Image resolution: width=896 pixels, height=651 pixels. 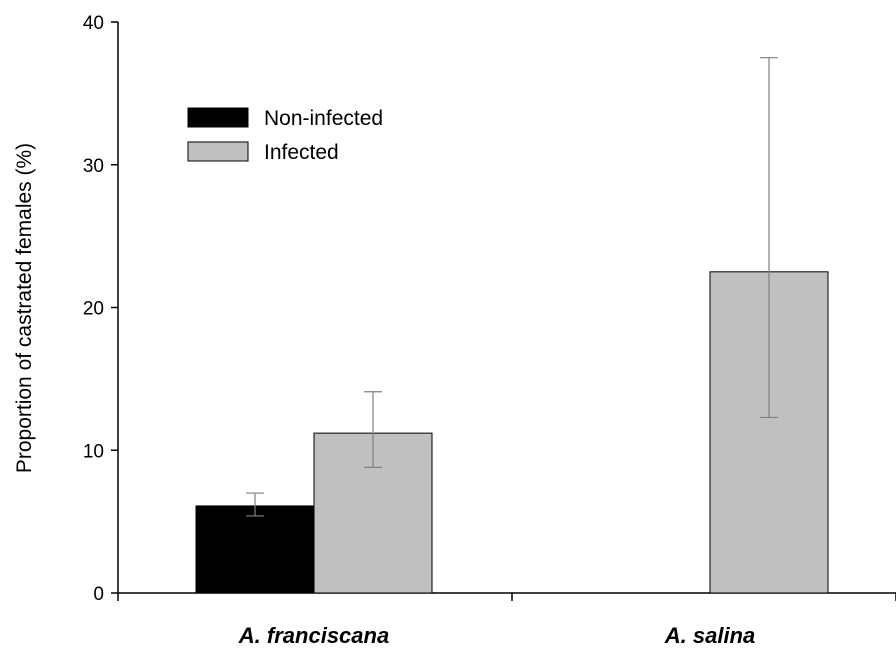 I want to click on y-tick-label: 40, so click(x=93, y=23).